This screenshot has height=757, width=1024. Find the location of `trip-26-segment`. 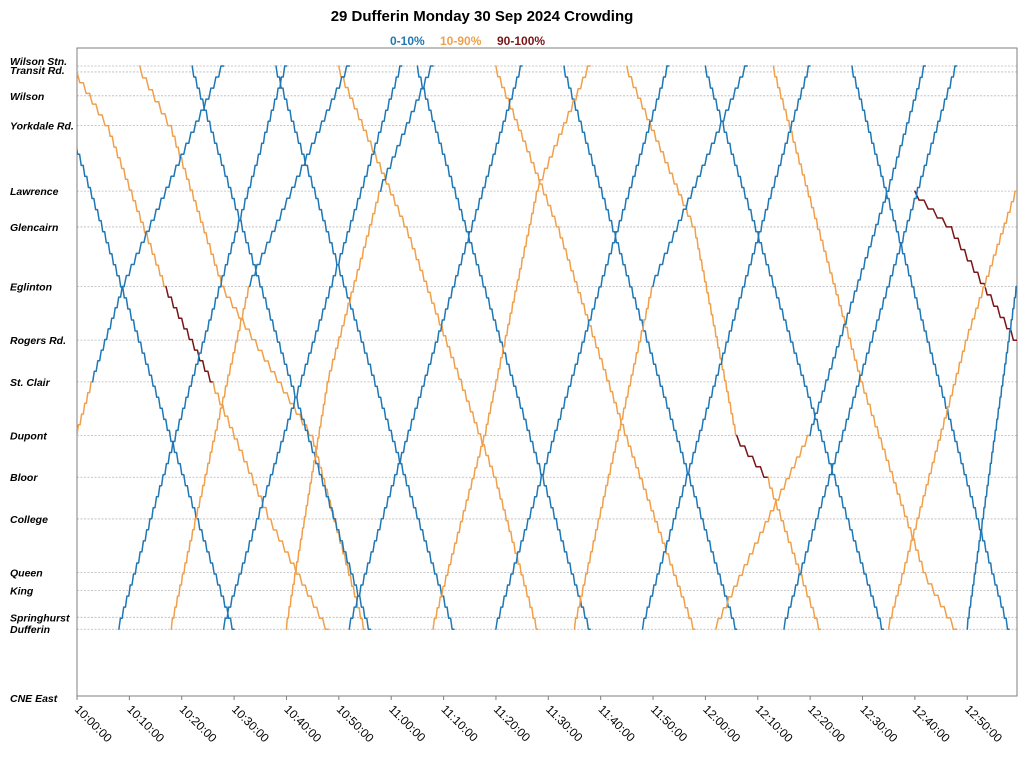

trip-26-segment is located at coordinates (870, 347).